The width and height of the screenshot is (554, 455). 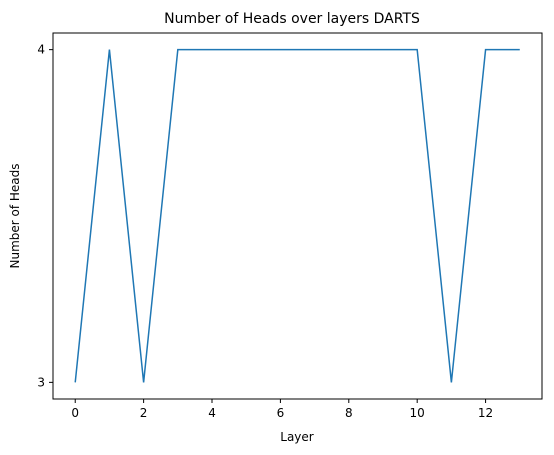 I want to click on x-tick-label: 10, so click(x=417, y=413).